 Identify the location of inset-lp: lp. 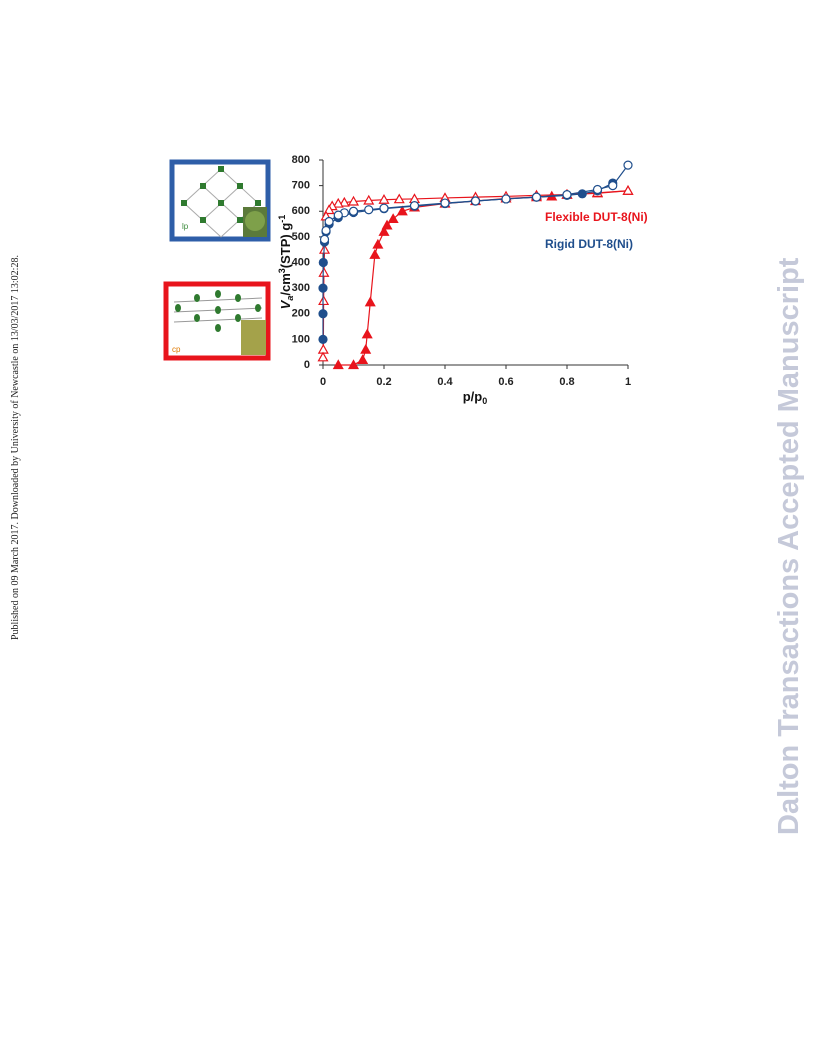
(220, 200).